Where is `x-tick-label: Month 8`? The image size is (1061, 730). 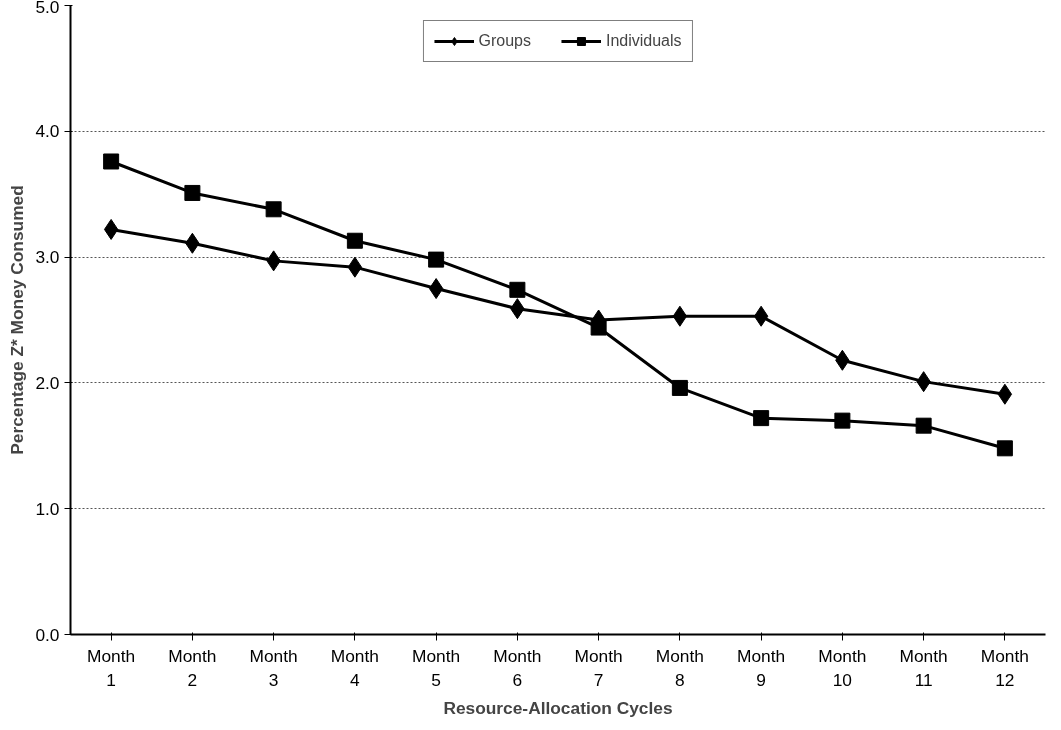
x-tick-label: Month 8 is located at coordinates (679, 667).